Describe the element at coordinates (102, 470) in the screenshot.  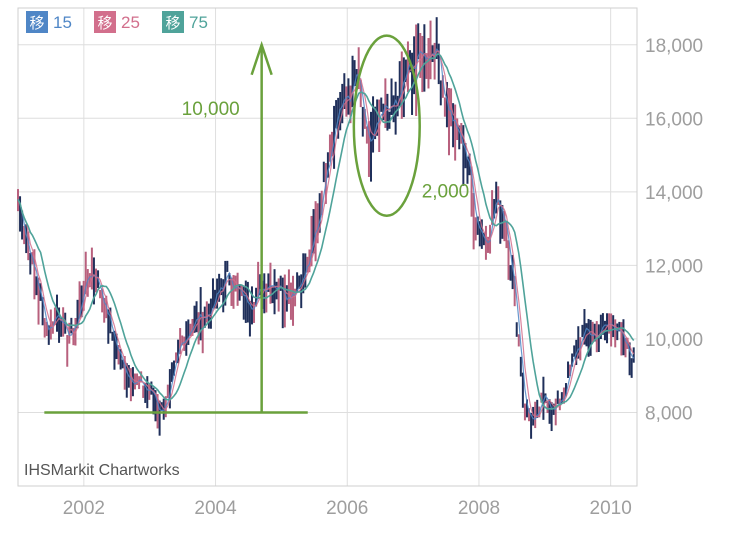
I see `watermark: IHSMarkit Chartworks` at that location.